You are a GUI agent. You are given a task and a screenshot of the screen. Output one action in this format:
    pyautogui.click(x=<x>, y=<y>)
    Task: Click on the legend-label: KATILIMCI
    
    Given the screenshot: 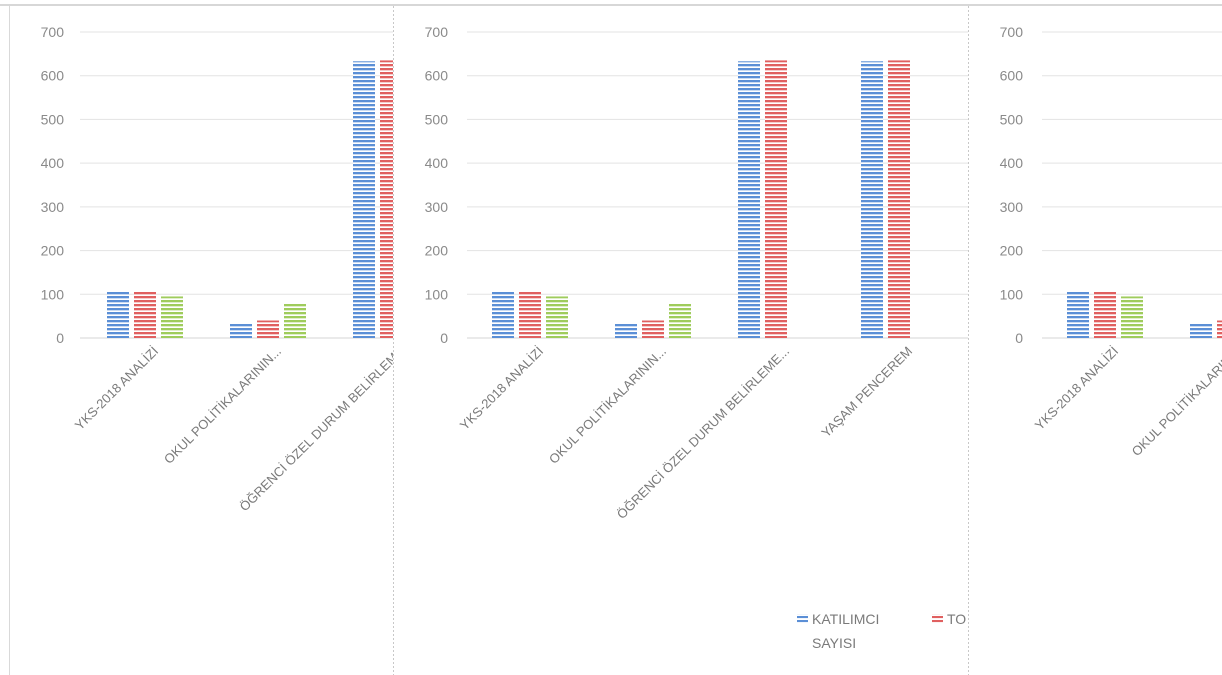 What is the action you would take?
    pyautogui.click(x=845, y=619)
    